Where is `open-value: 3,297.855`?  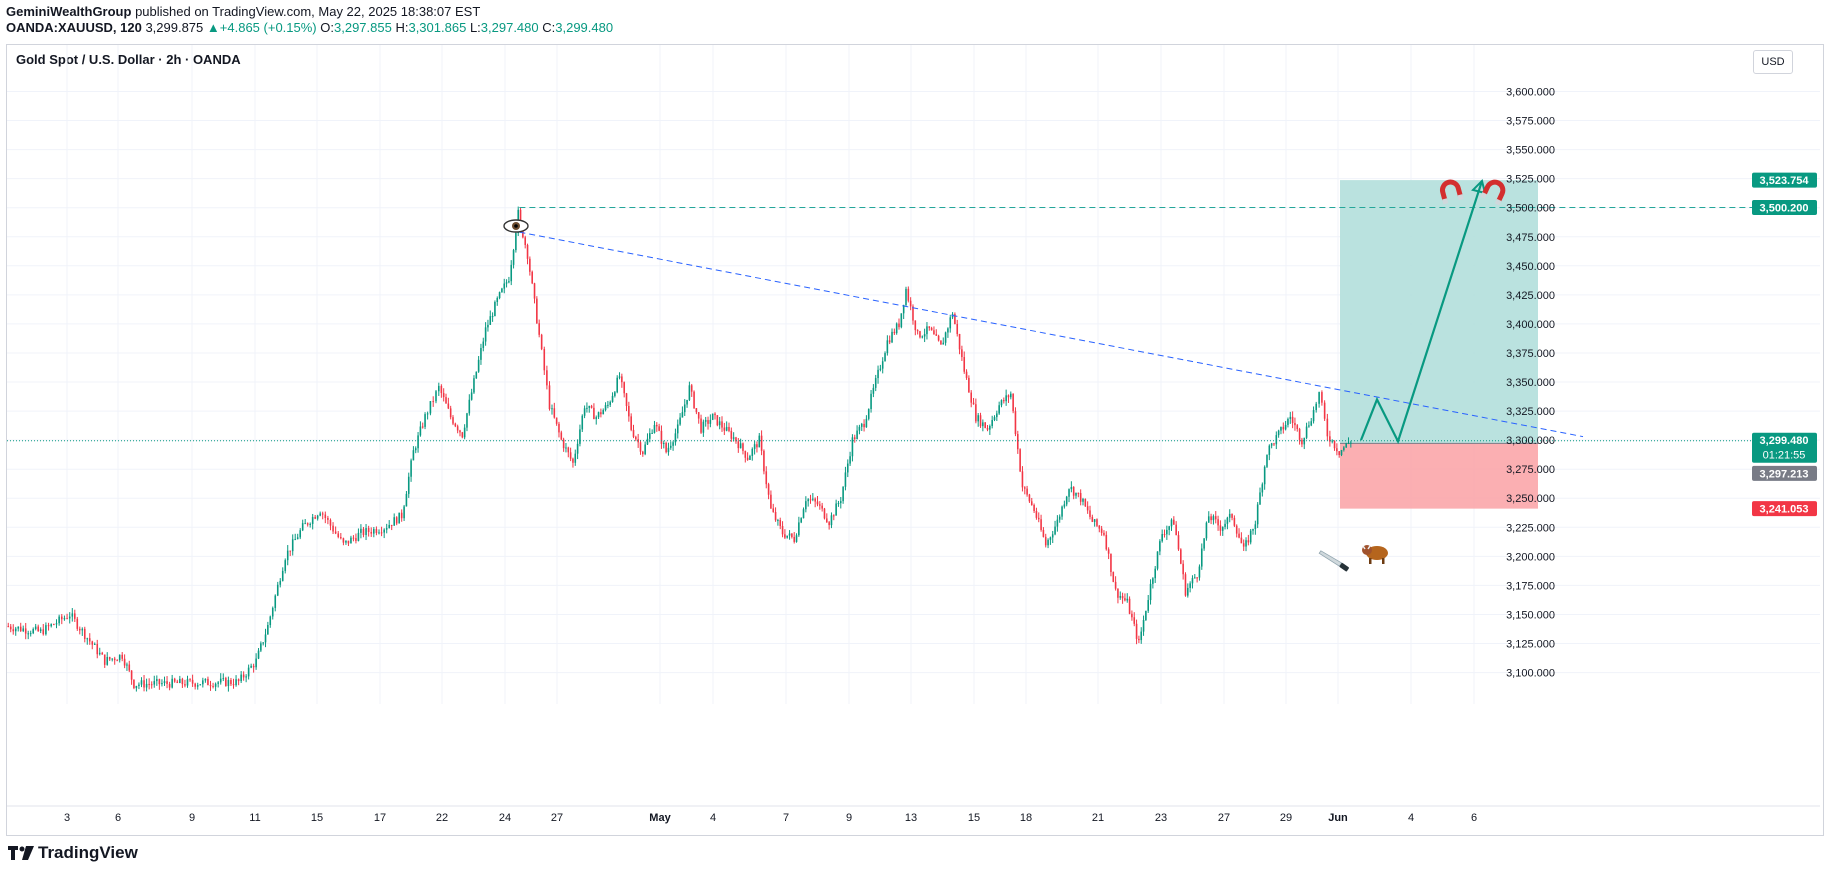 open-value: 3,297.855 is located at coordinates (363, 27).